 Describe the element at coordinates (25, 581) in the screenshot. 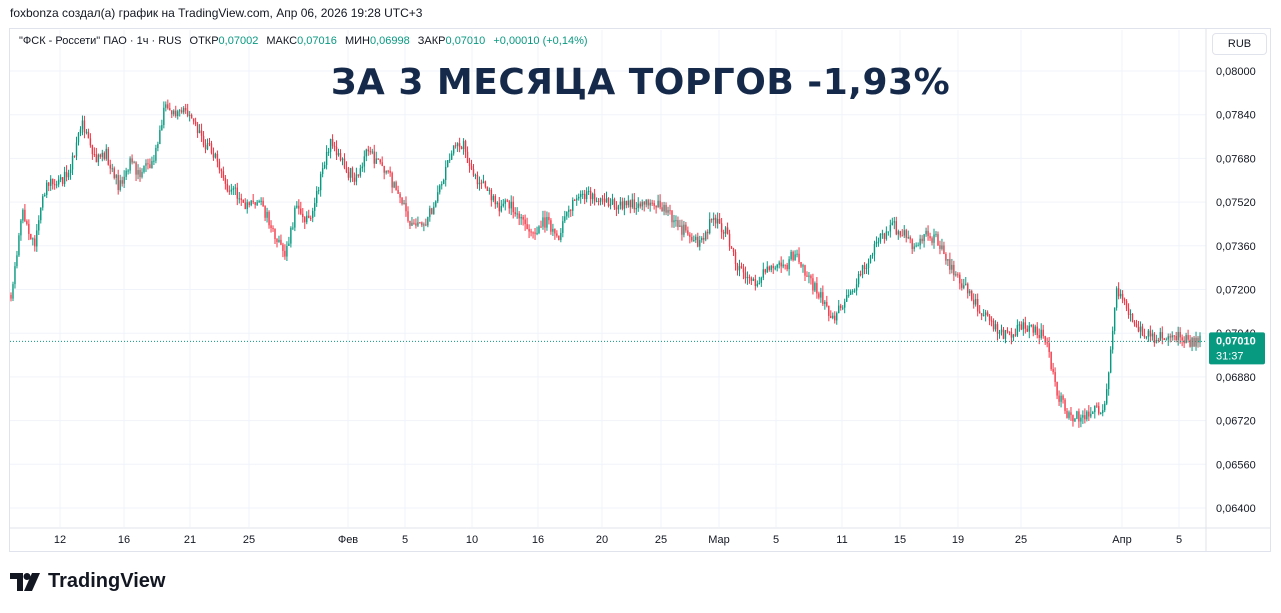

I see `tradingview-logo-icon` at that location.